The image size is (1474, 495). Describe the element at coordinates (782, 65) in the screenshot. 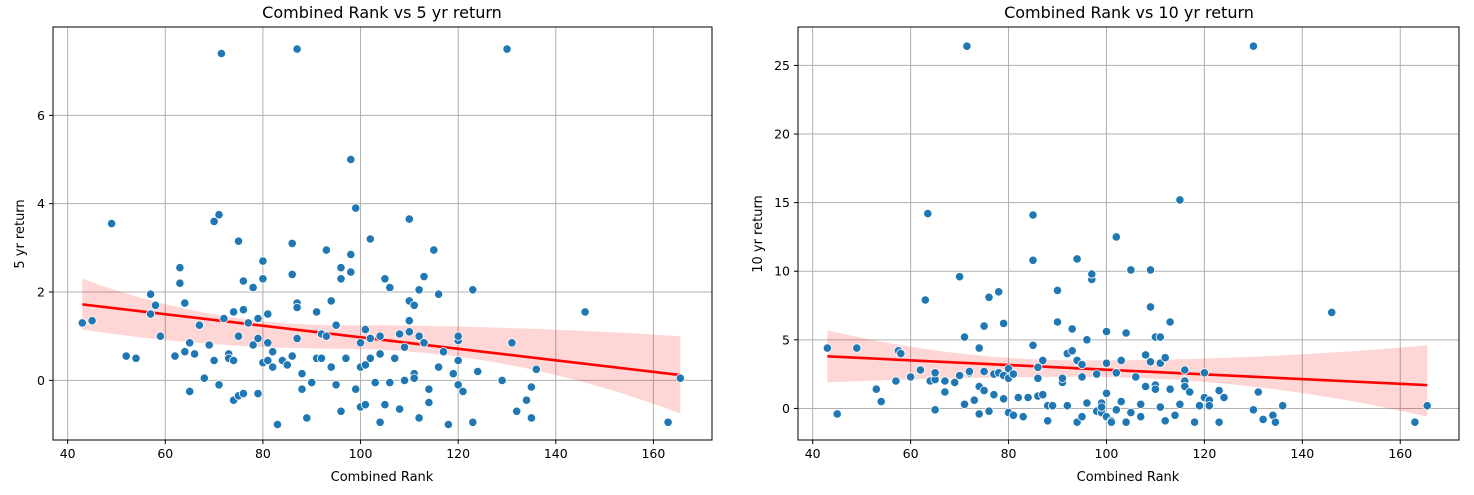

I see `y-tick-label: 25` at that location.